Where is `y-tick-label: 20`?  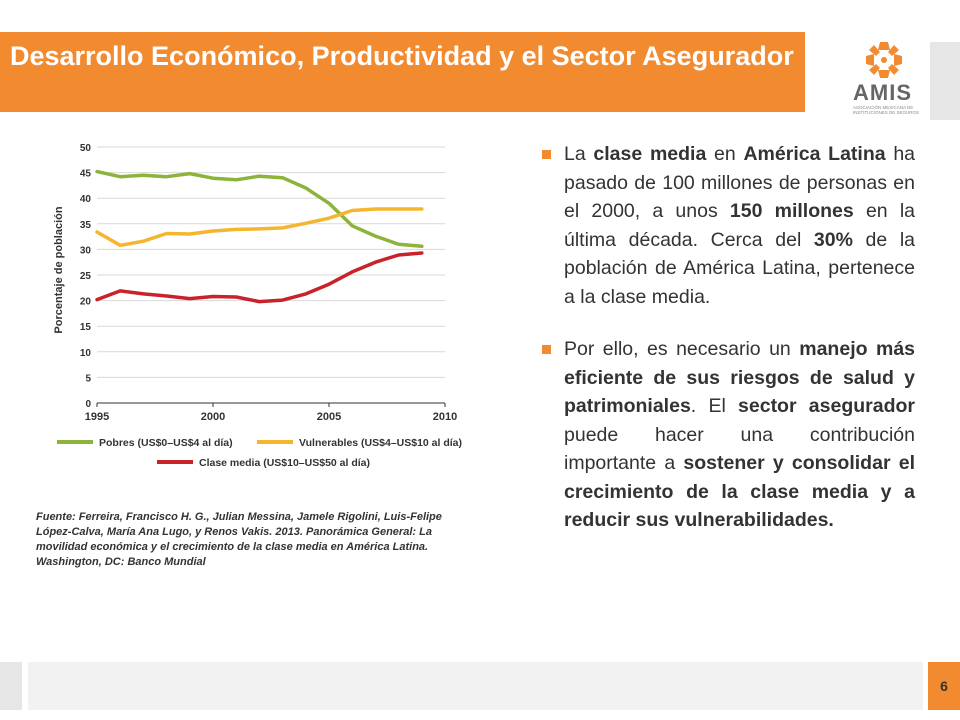
y-tick-label: 20 is located at coordinates (86, 302).